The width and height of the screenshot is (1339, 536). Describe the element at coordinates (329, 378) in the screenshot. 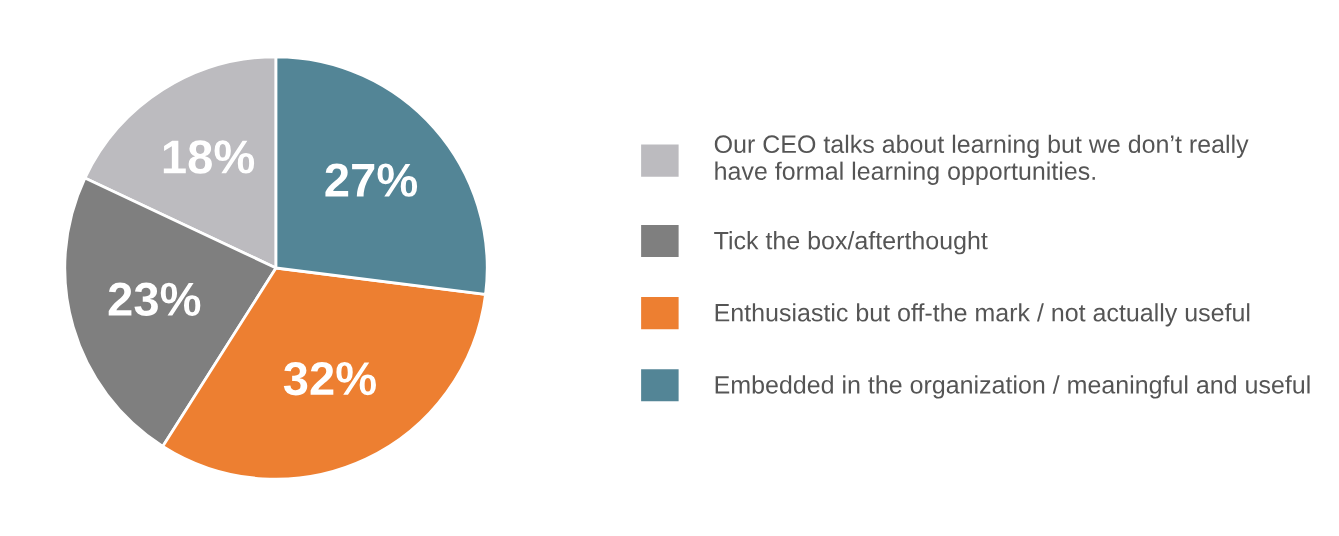

I see `data-label: 32%` at that location.